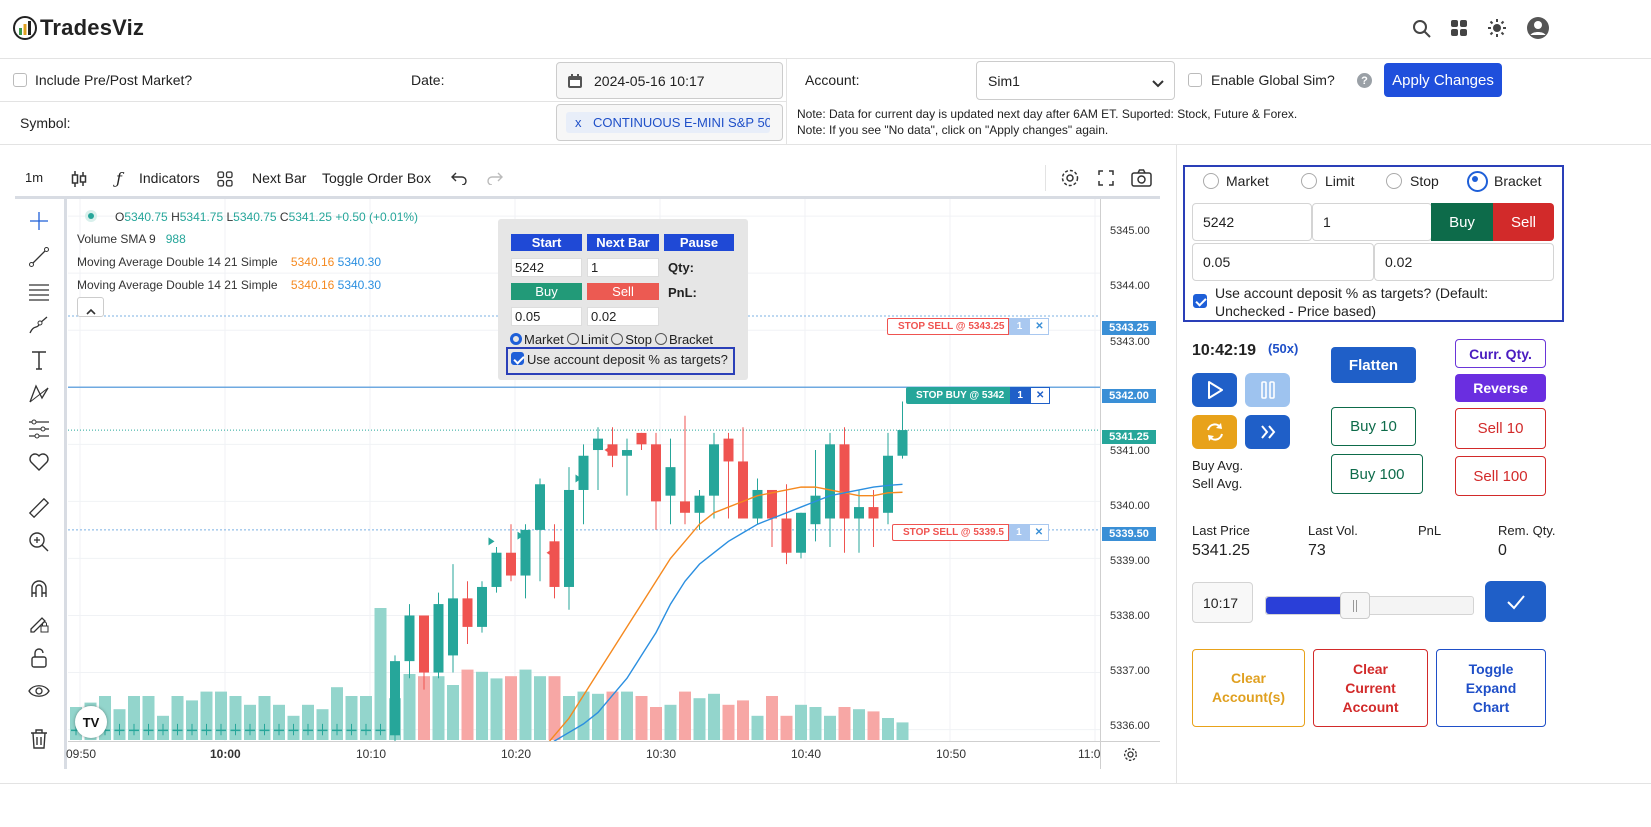 The height and width of the screenshot is (827, 1651). Describe the element at coordinates (1364, 80) in the screenshot. I see `help-icon: ?` at that location.